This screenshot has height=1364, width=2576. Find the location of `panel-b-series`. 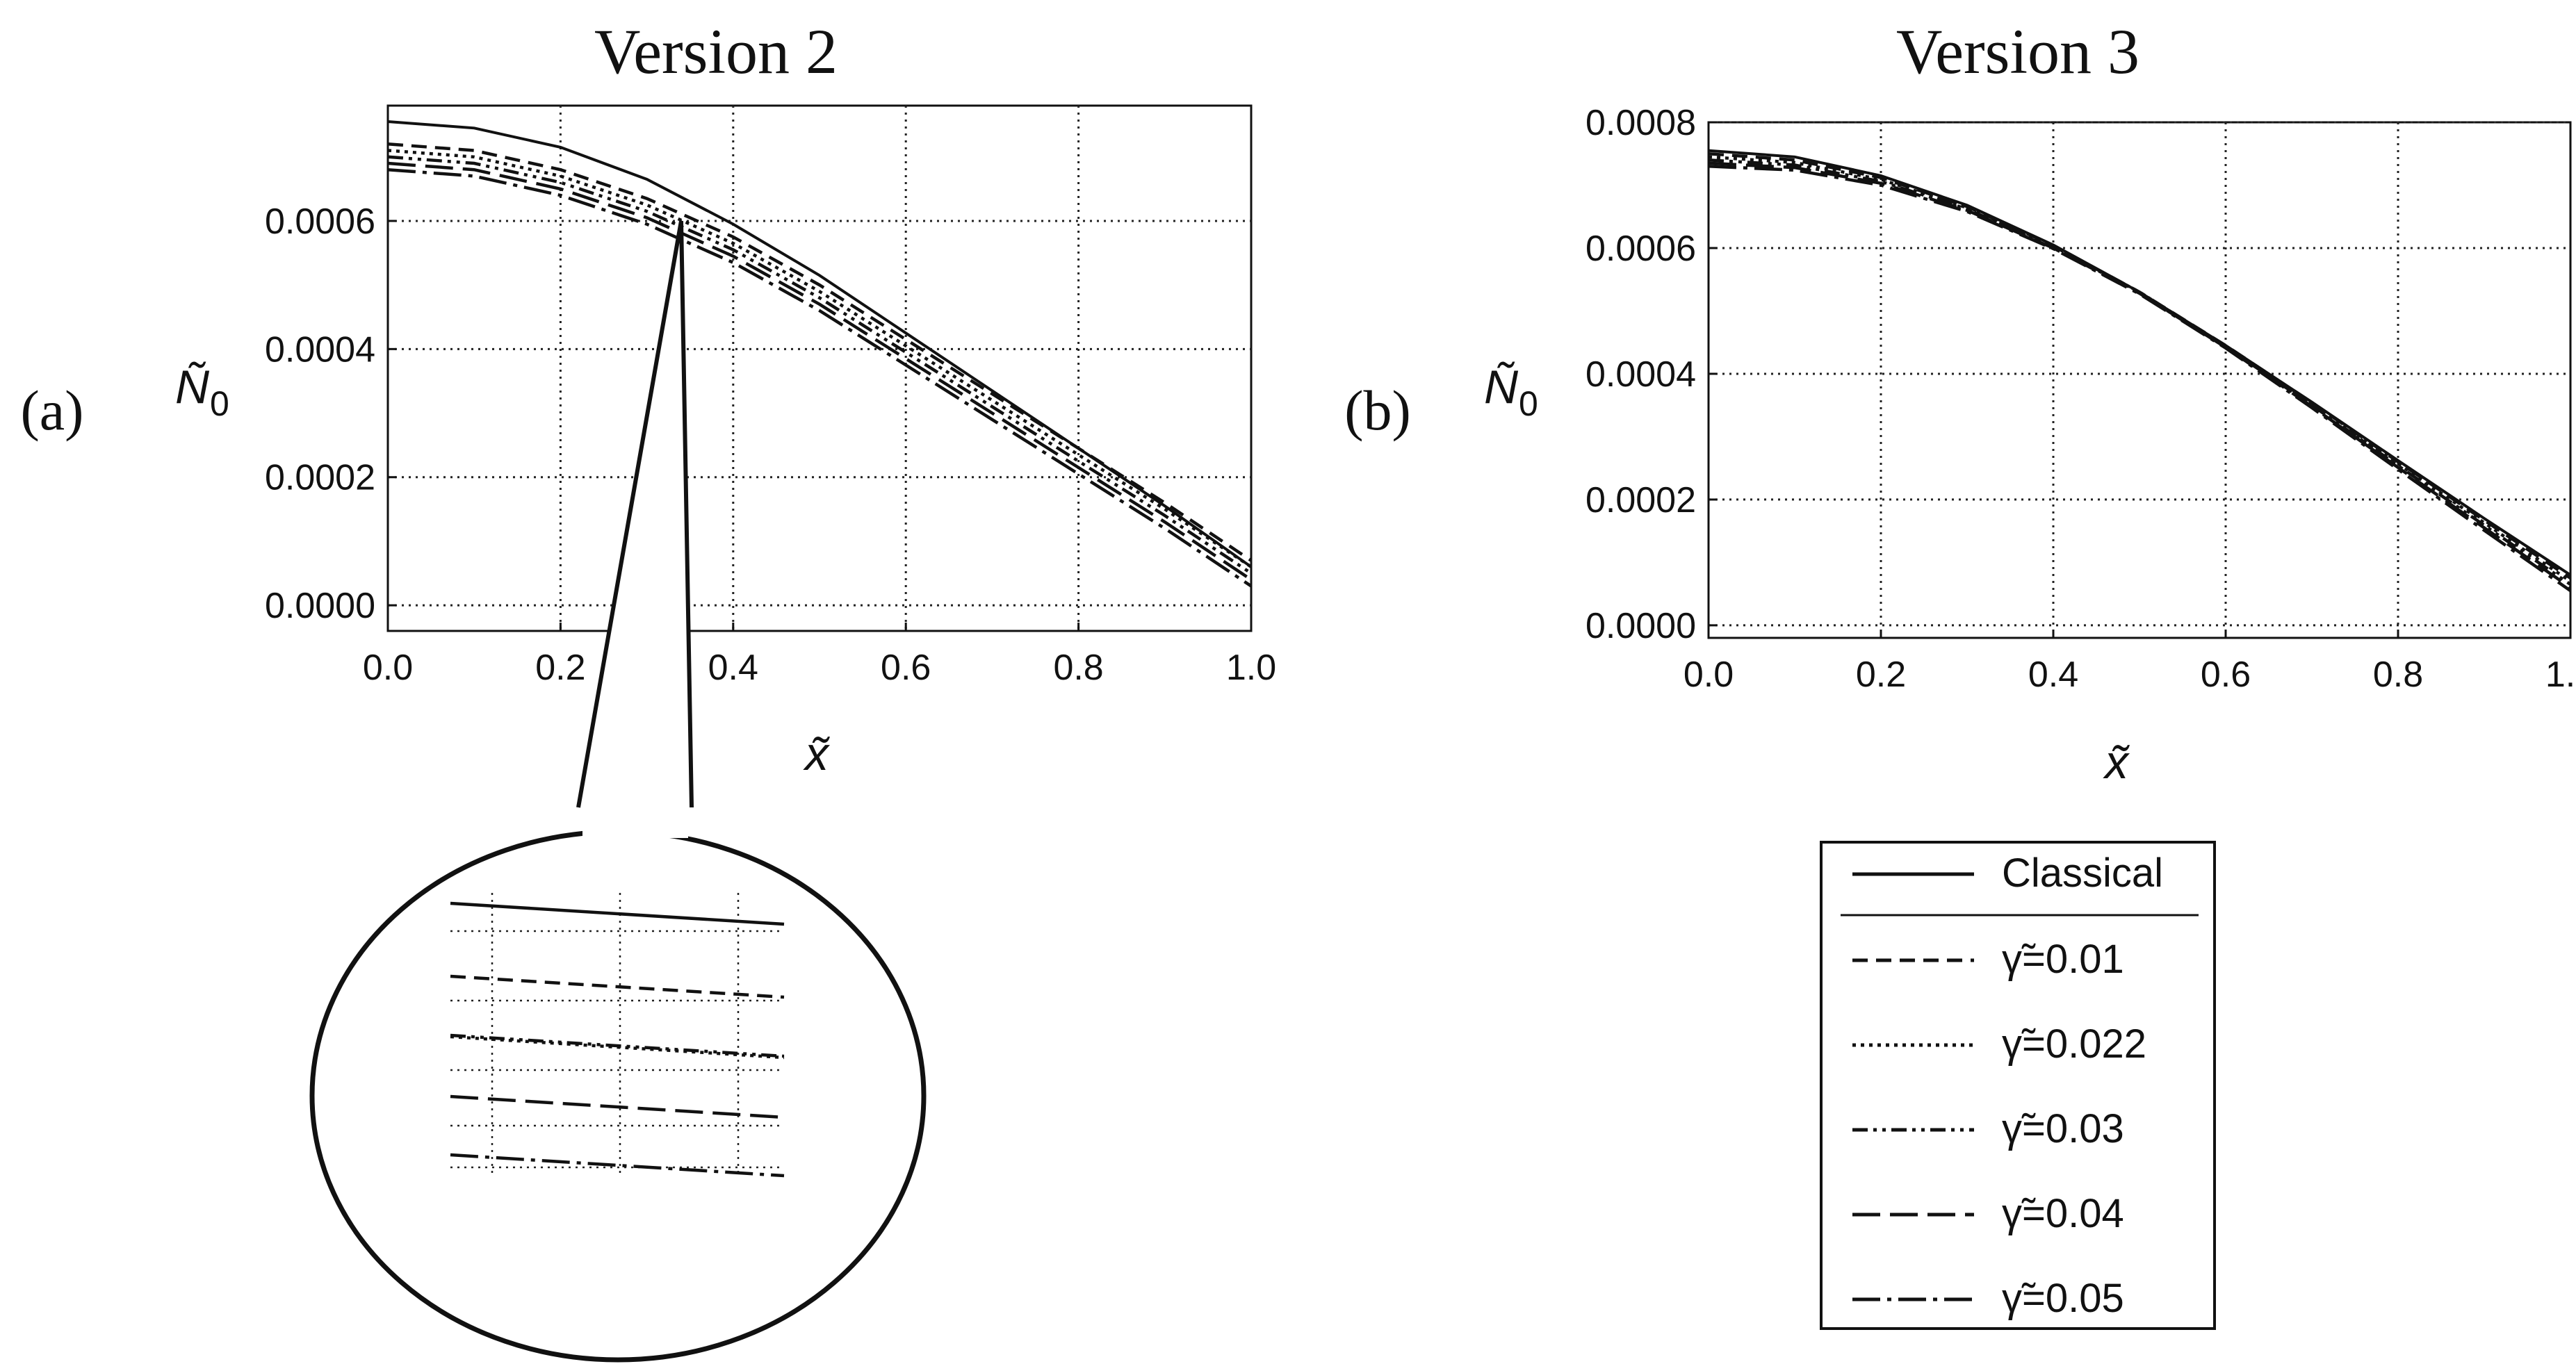

panel-b-series is located at coordinates (2139, 370).